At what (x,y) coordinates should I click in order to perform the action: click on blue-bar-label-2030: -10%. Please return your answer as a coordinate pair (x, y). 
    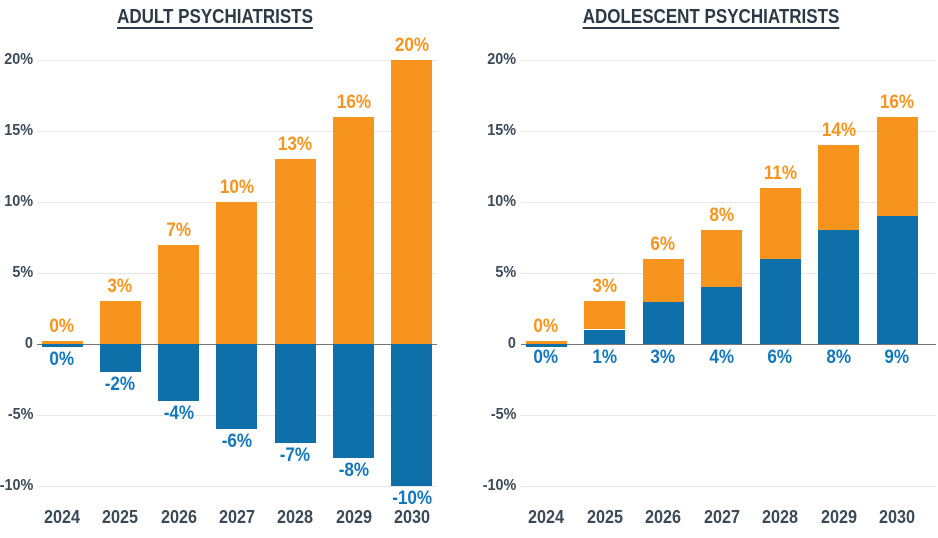
    Looking at the image, I should click on (412, 499).